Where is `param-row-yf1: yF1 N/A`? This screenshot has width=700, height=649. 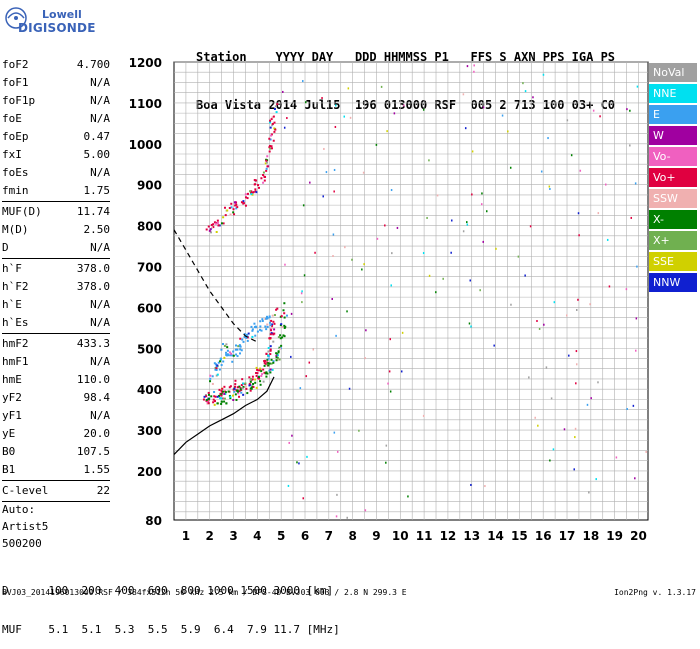 param-row-yf1: yF1 N/A is located at coordinates (56, 416).